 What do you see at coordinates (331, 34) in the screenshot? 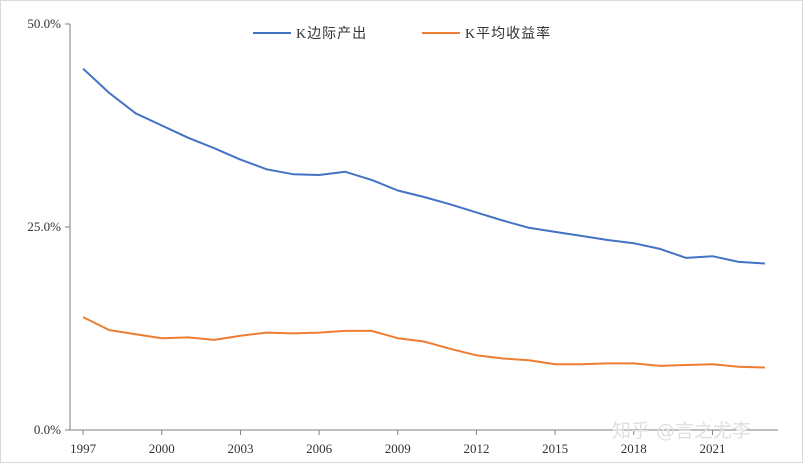
I see `legend-label-1: K边际产出` at bounding box center [331, 34].